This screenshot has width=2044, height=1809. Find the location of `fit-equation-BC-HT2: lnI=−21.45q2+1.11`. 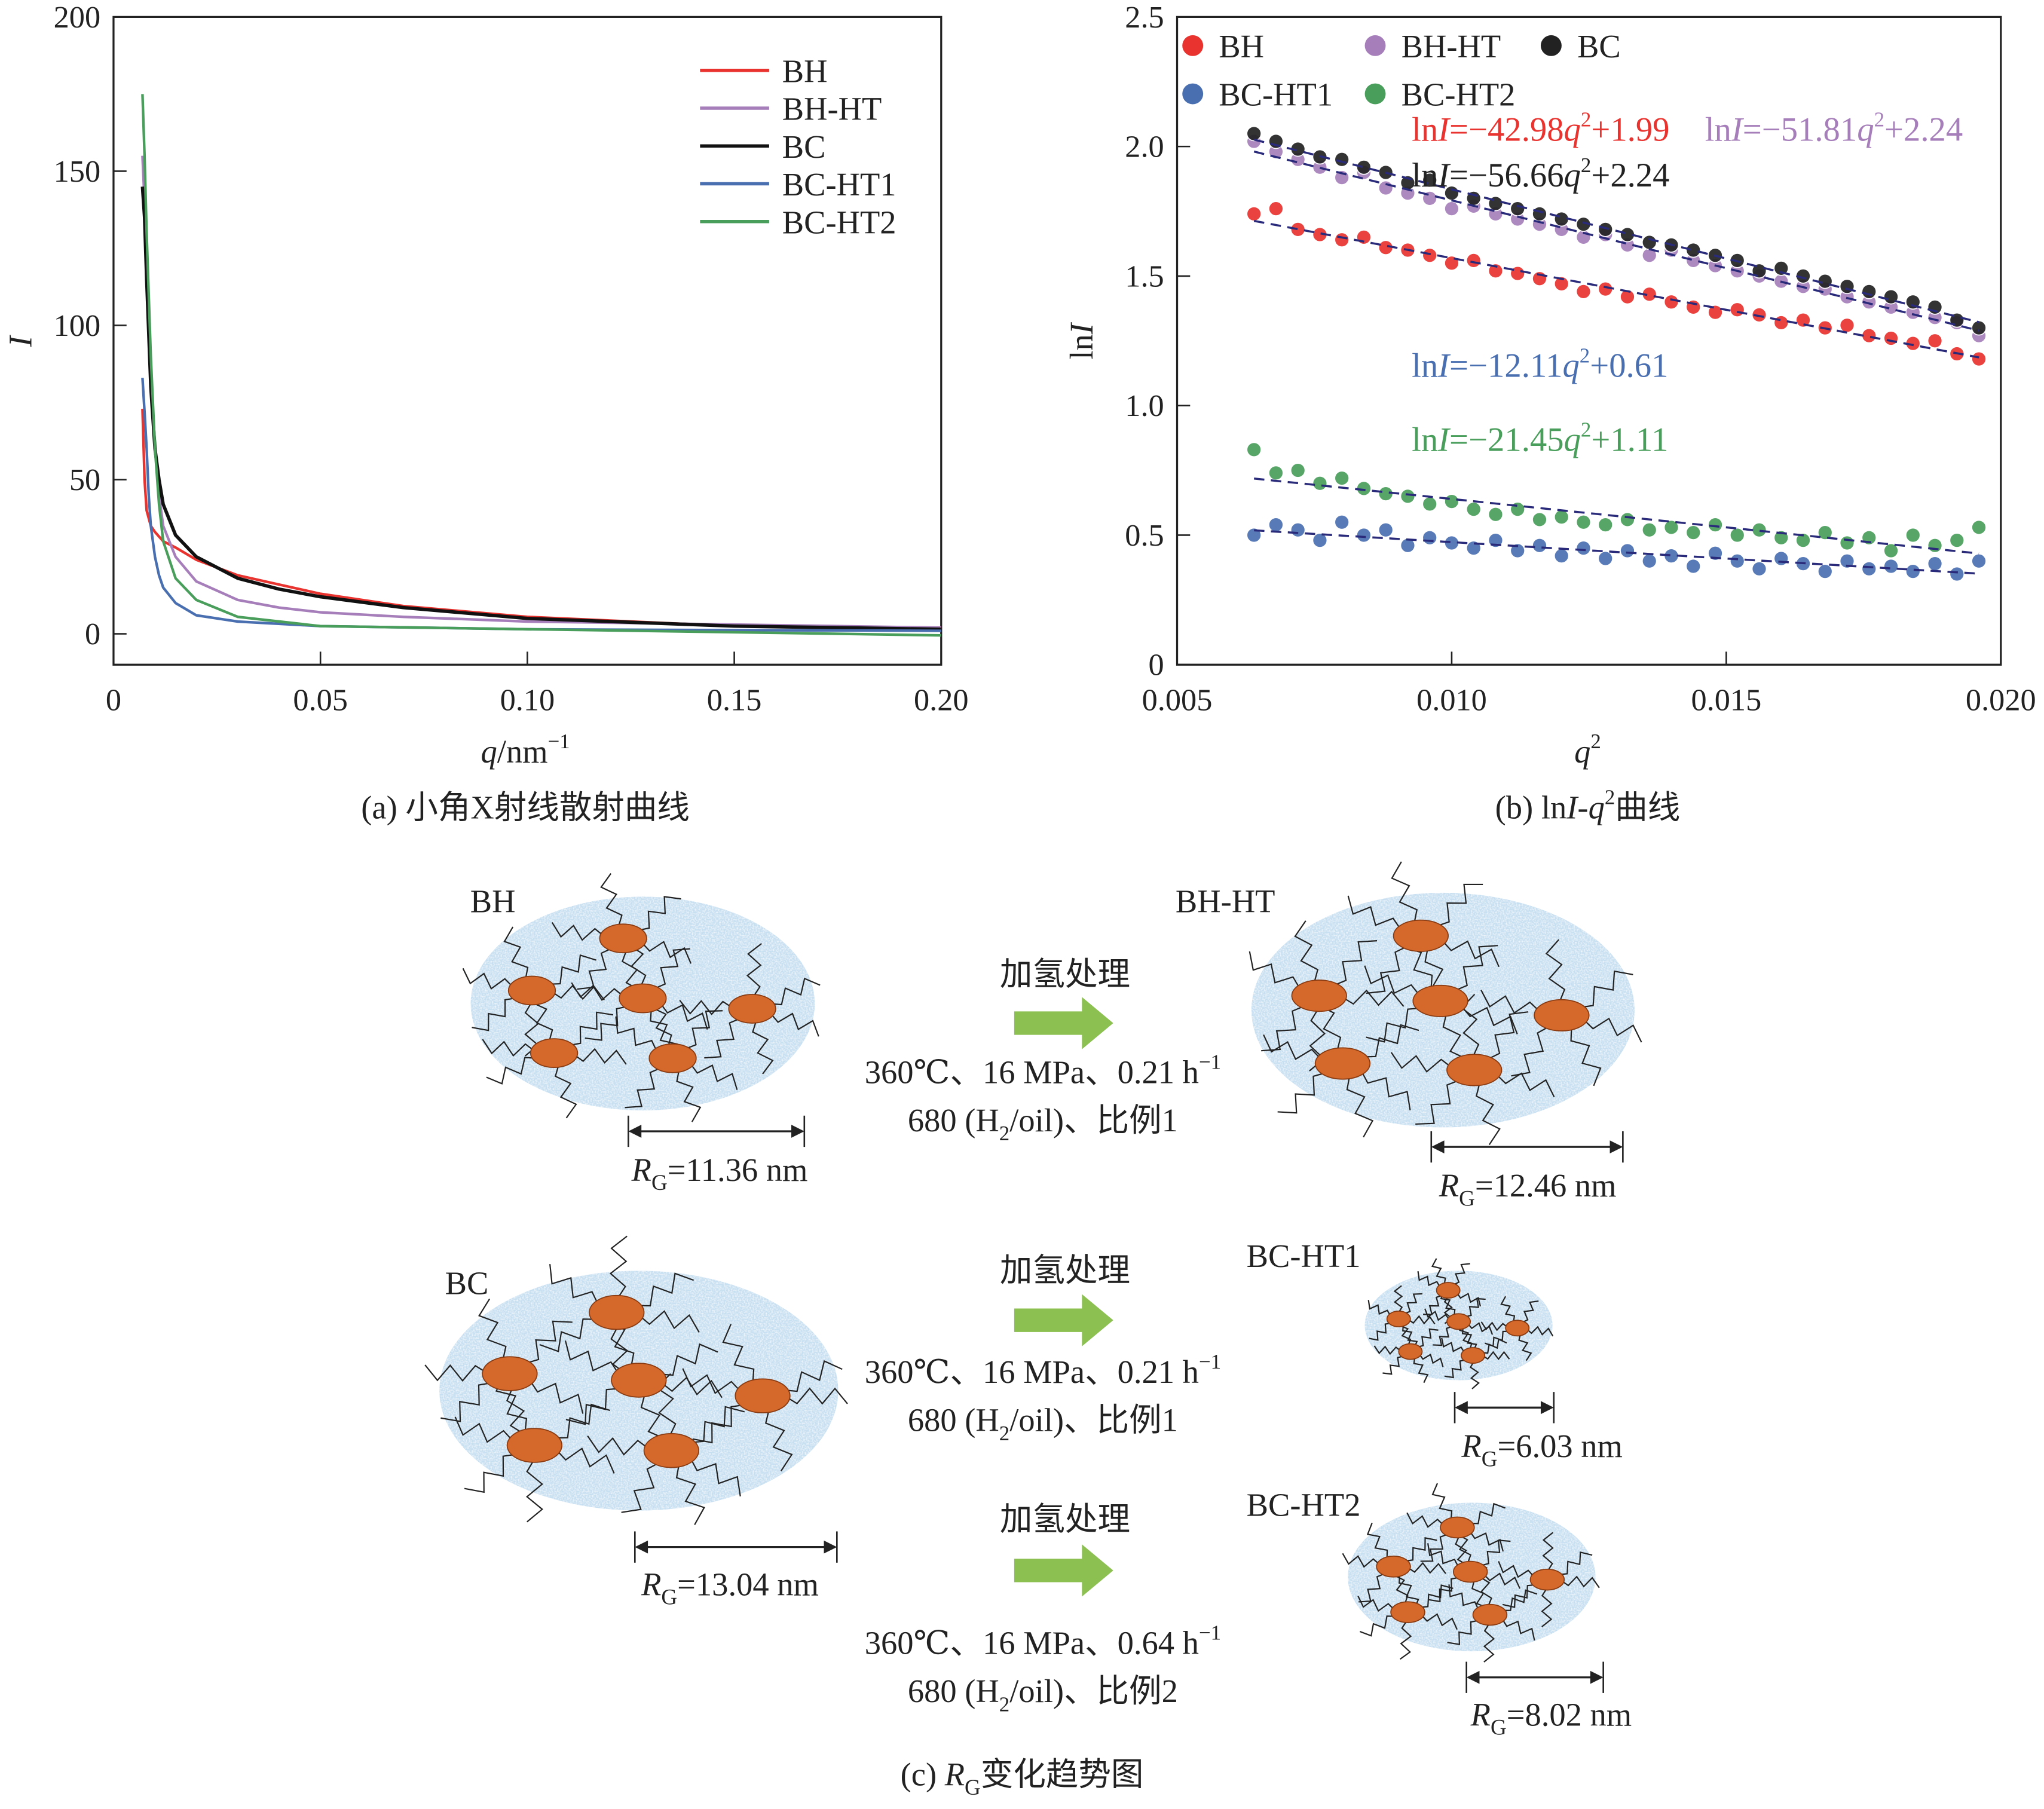

fit-equation-BC-HT2: lnI=−21.45q2+1.11 is located at coordinates (1540, 438).